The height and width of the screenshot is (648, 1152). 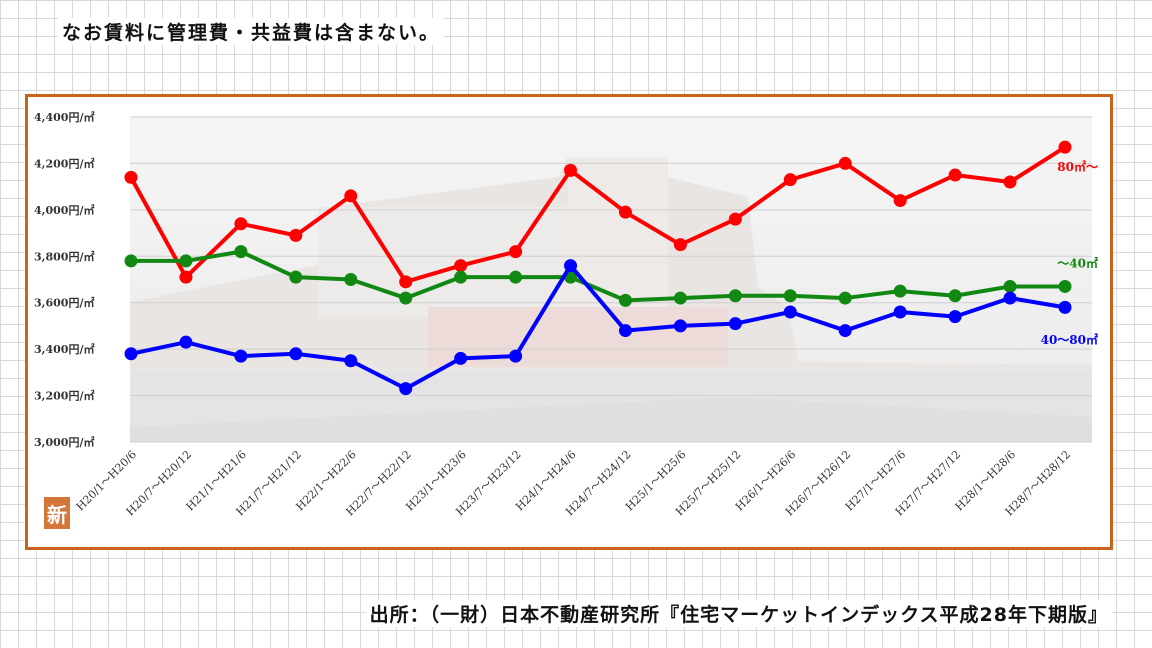 What do you see at coordinates (64, 117) in the screenshot?
I see `y-tick-label: 4,400円/㎡` at bounding box center [64, 117].